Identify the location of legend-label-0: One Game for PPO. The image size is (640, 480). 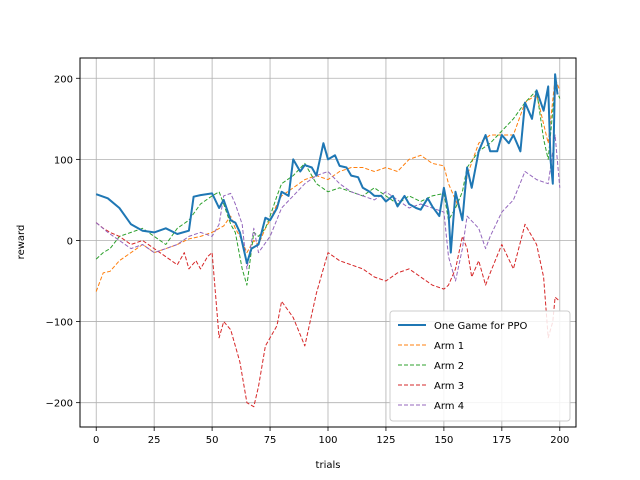
(480, 326).